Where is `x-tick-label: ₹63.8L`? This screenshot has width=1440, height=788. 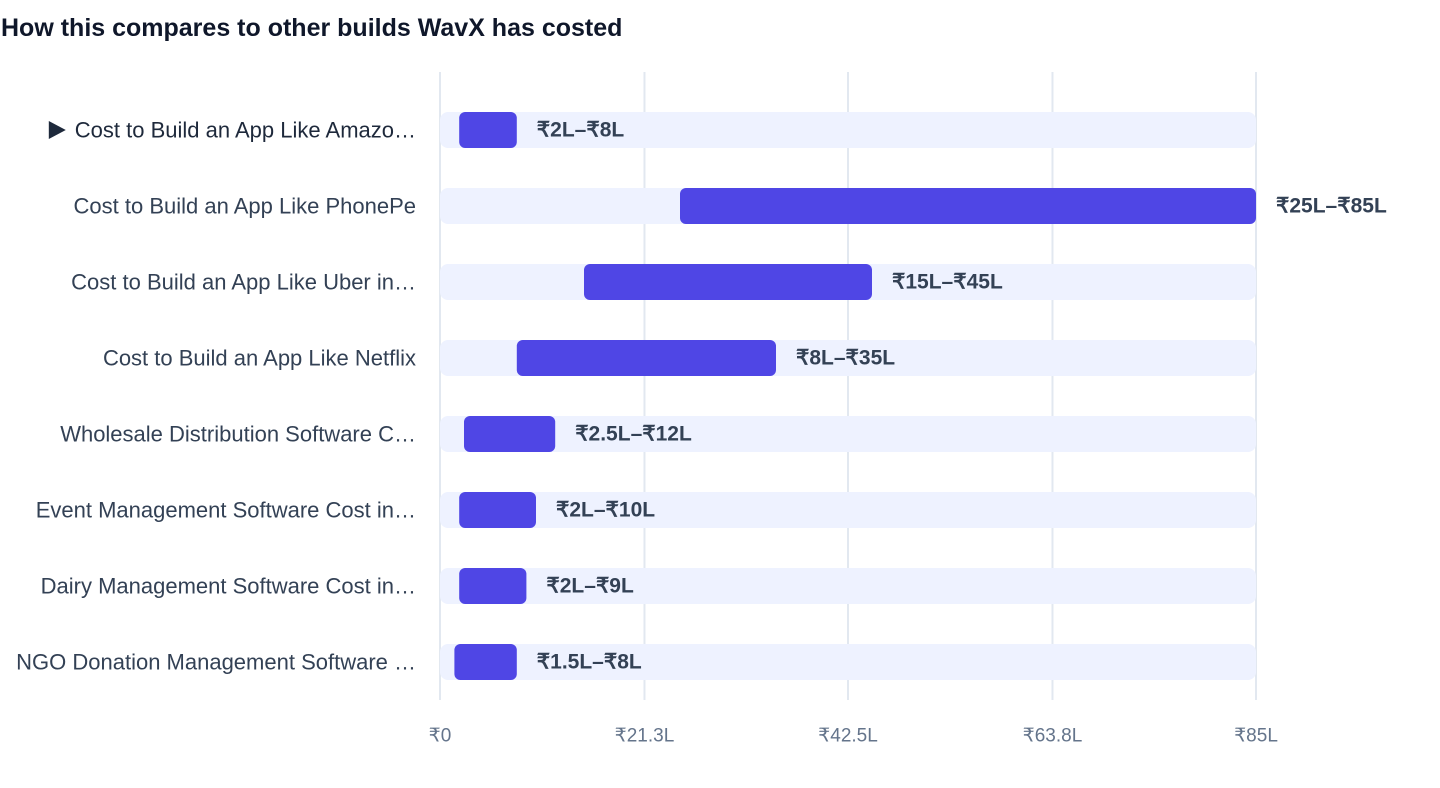
x-tick-label: ₹63.8L is located at coordinates (1053, 736).